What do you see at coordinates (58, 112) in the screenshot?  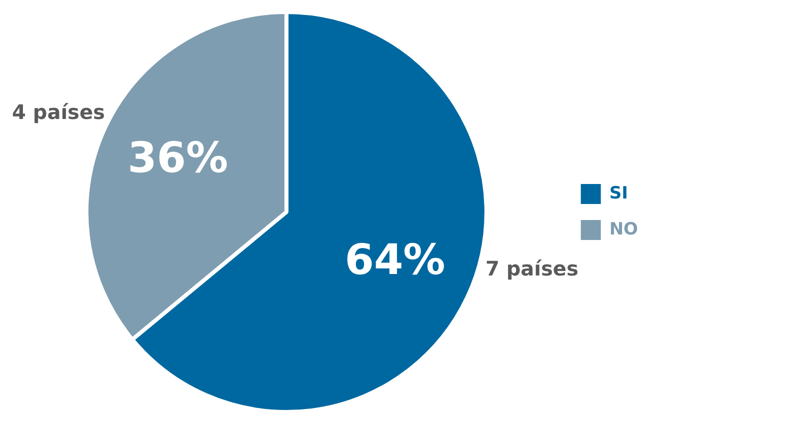 I see `text: 4 países` at bounding box center [58, 112].